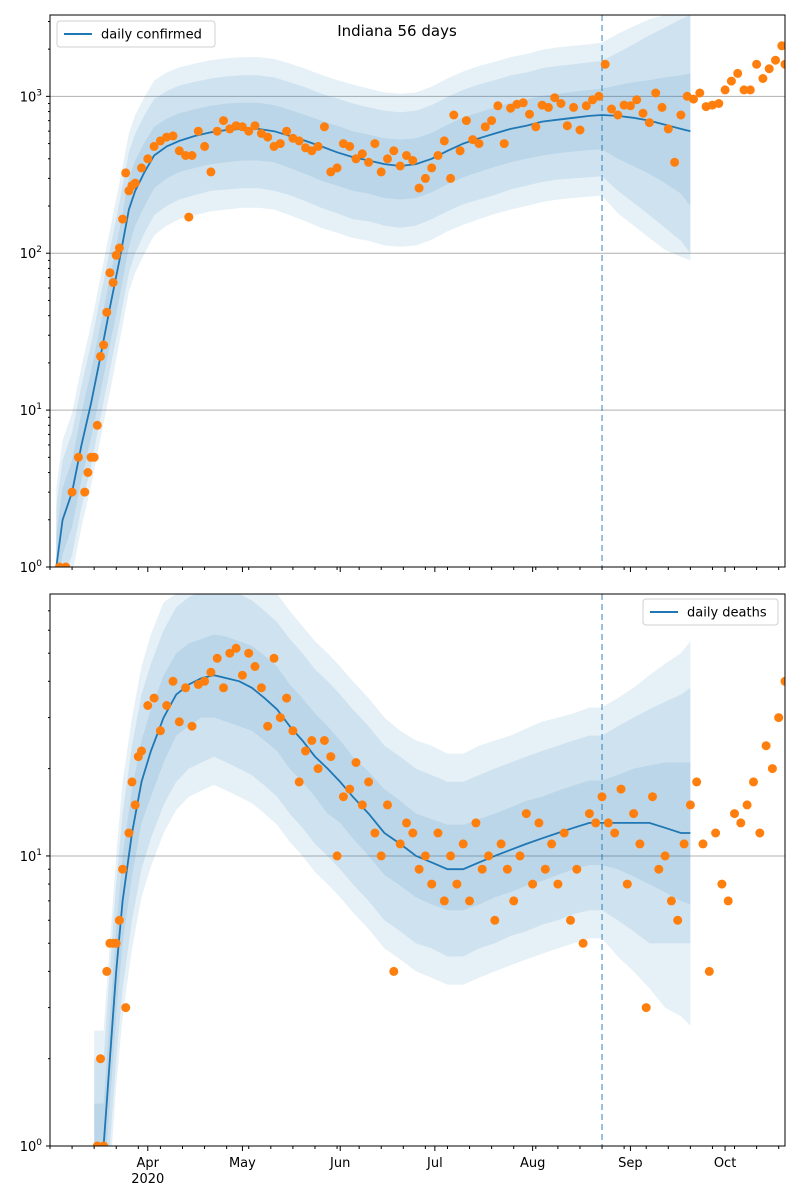 This screenshot has width=800, height=1204. I want to click on x-tick-label: Jun, so click(339, 1163).